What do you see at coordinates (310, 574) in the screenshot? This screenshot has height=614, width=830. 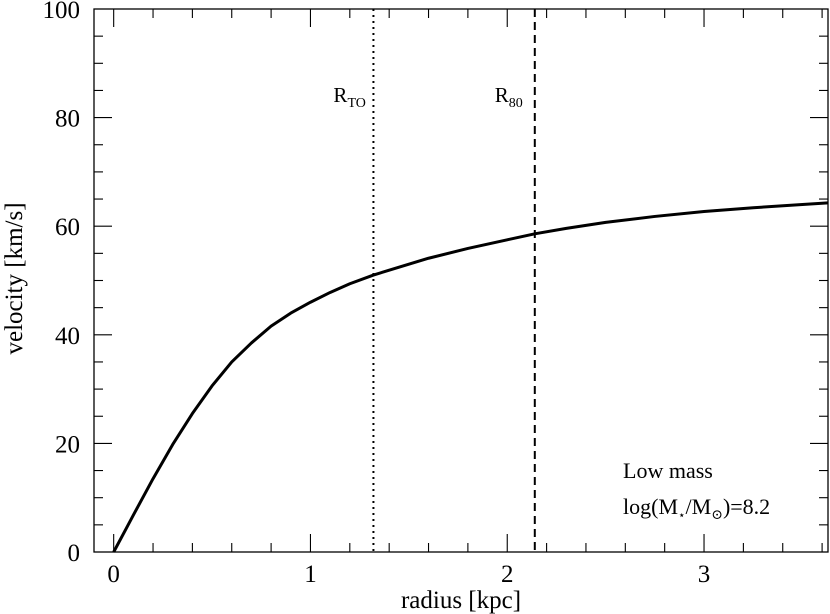 I see `x-tick-label: 1` at bounding box center [310, 574].